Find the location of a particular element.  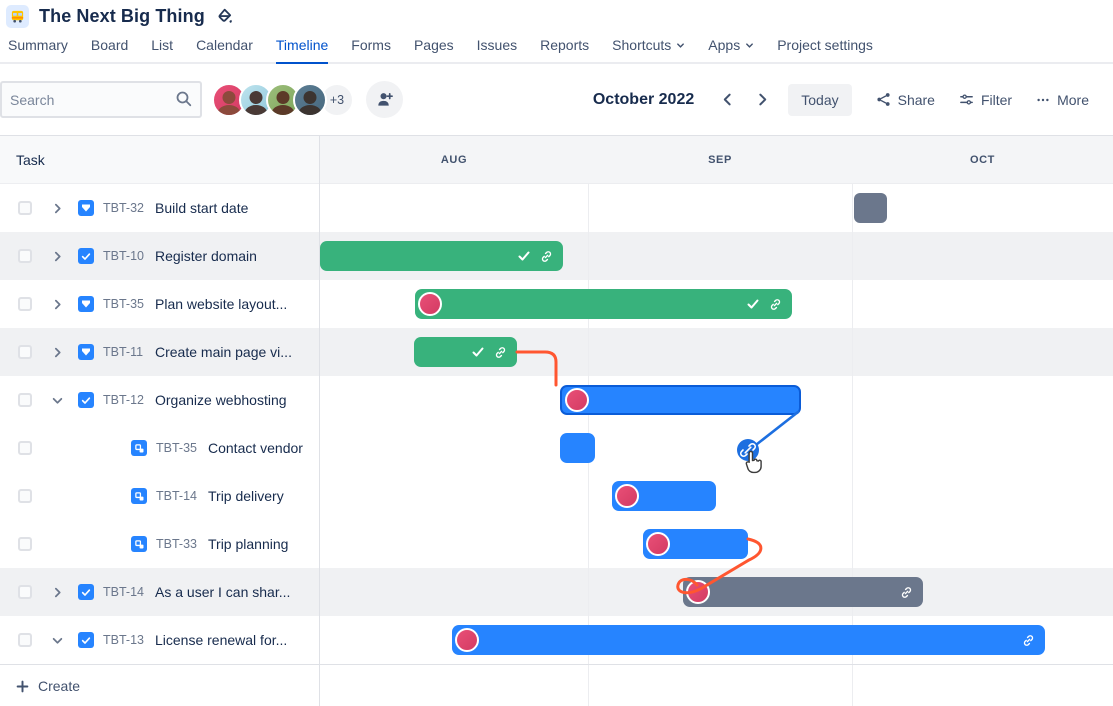

tab-label: Shortcuts is located at coordinates (642, 45).